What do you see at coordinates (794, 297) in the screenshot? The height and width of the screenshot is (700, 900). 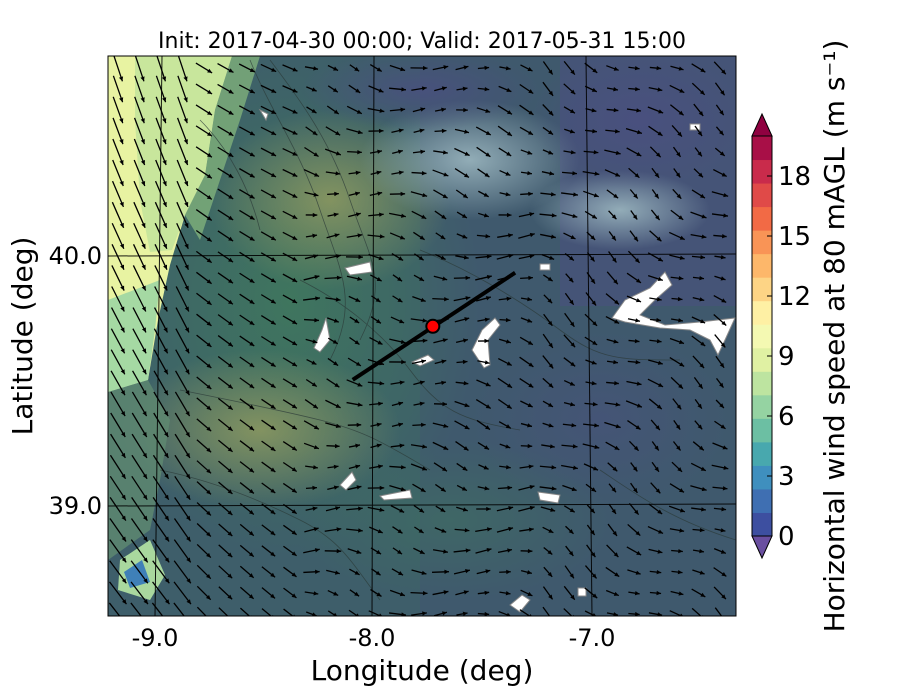 I see `colorbar-tick-label: 12` at bounding box center [794, 297].